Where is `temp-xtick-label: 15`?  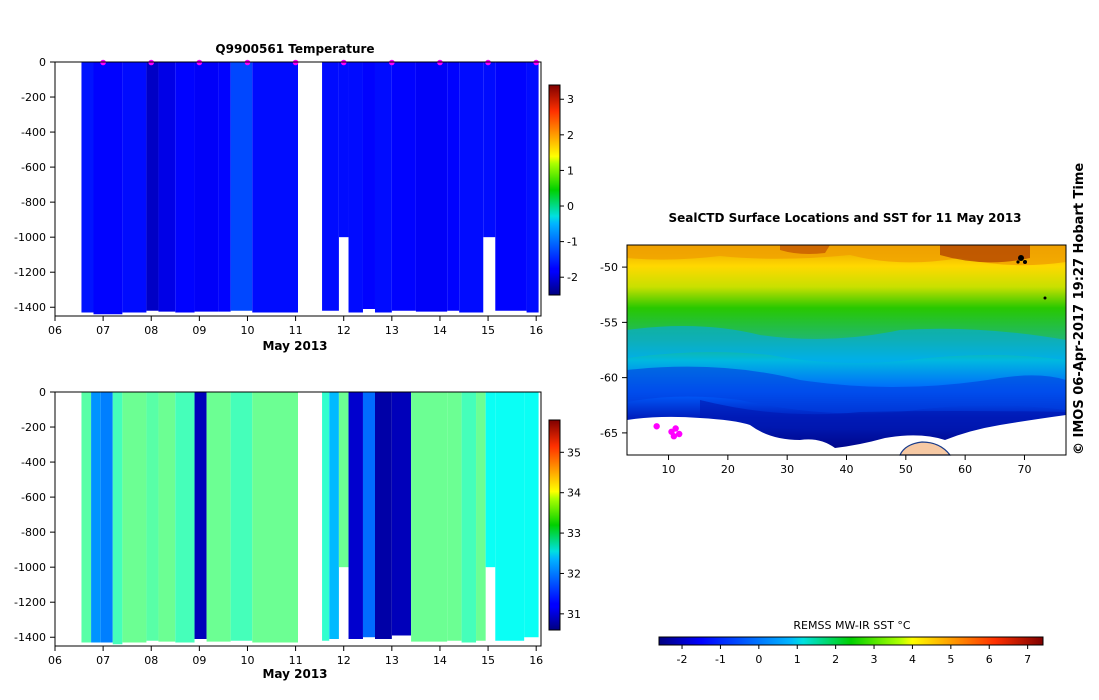
temp-xtick-label: 15 is located at coordinates (488, 330).